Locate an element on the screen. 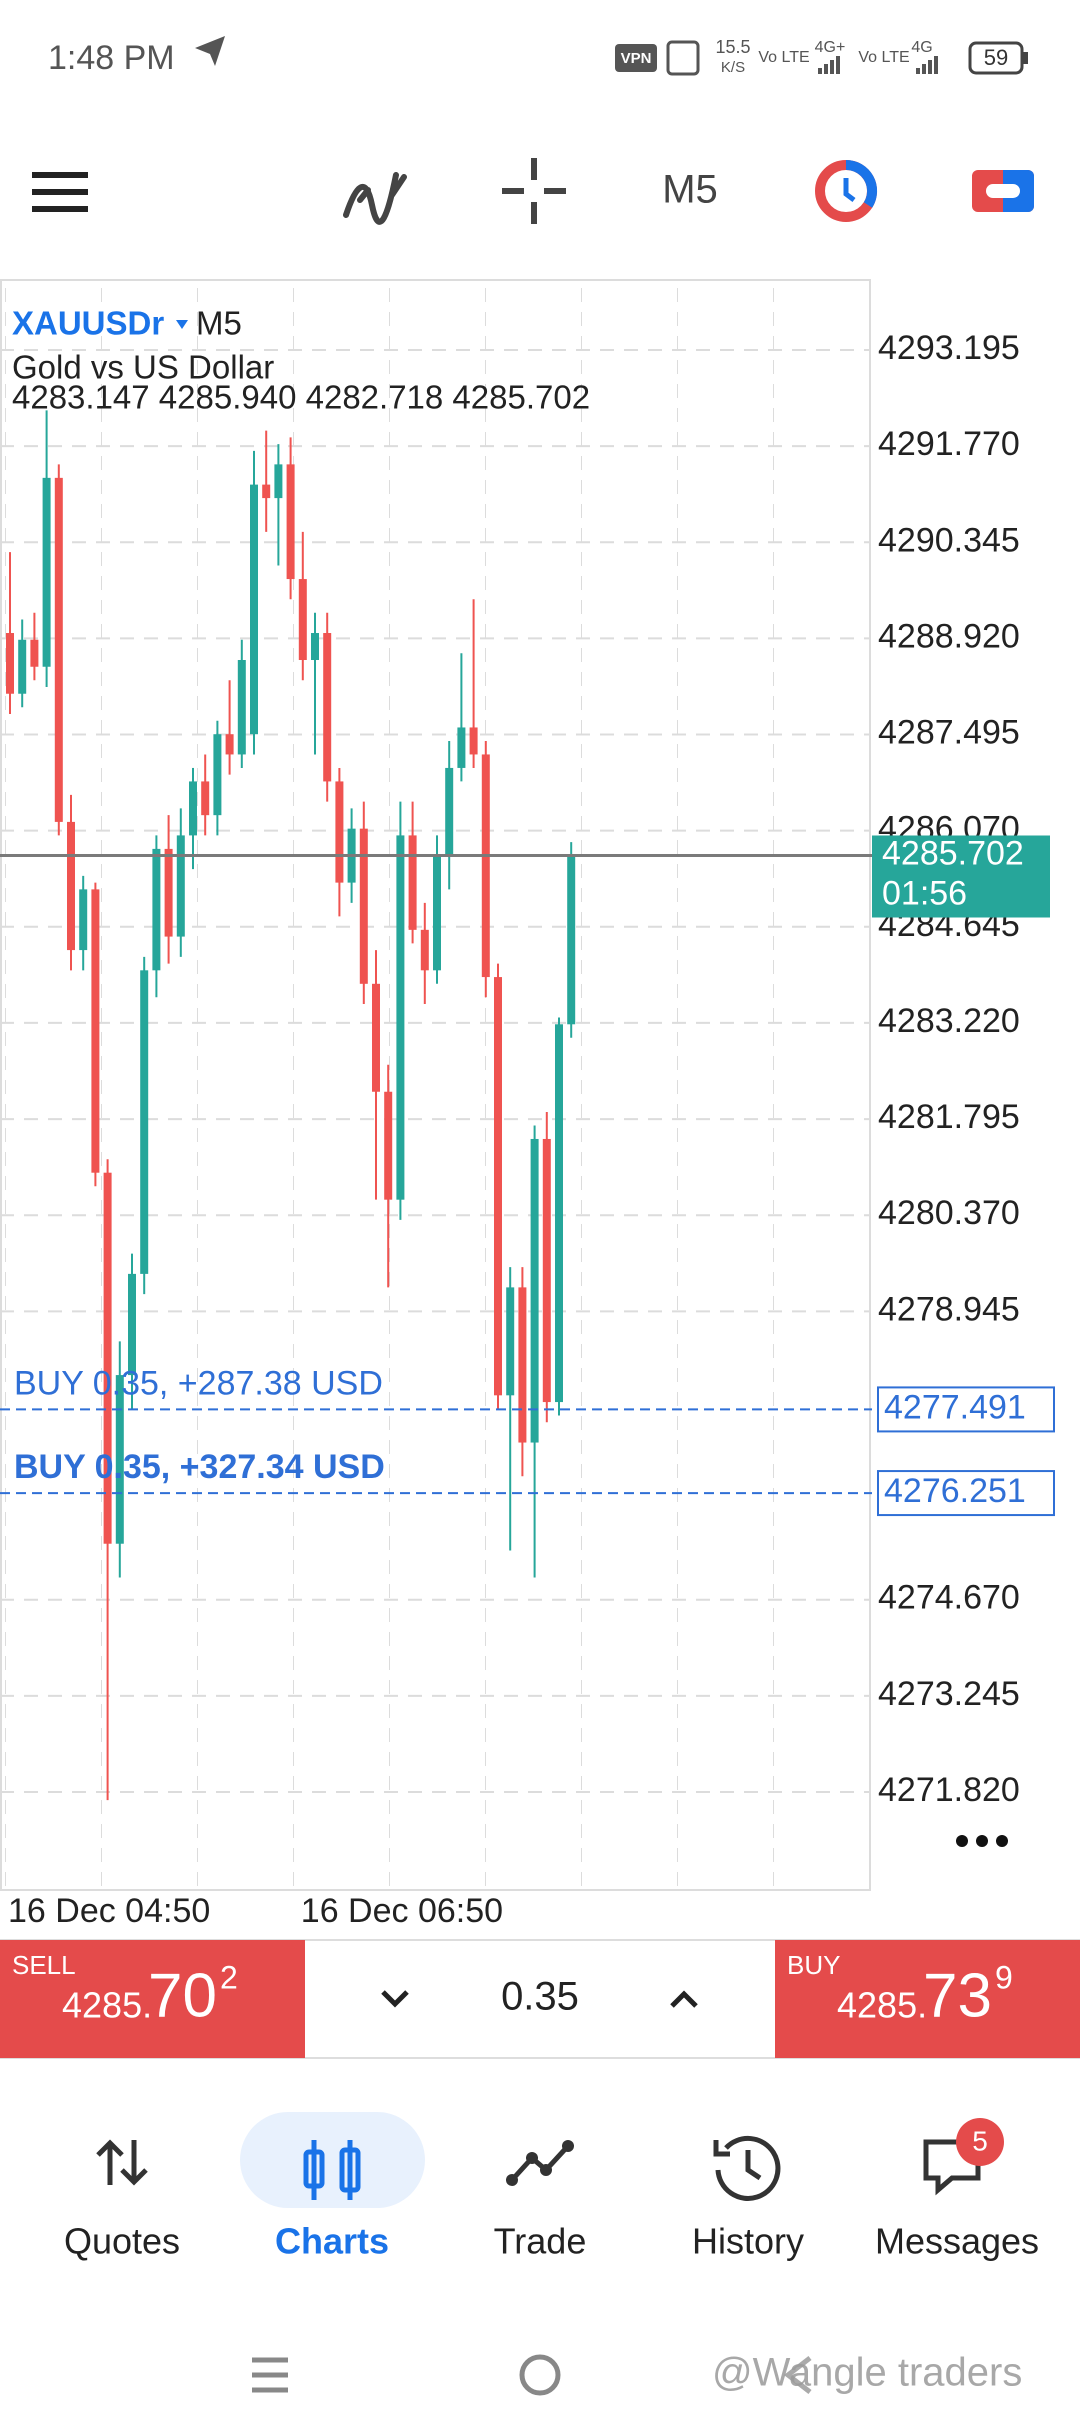  tab-label: Trade is located at coordinates (540, 2241).